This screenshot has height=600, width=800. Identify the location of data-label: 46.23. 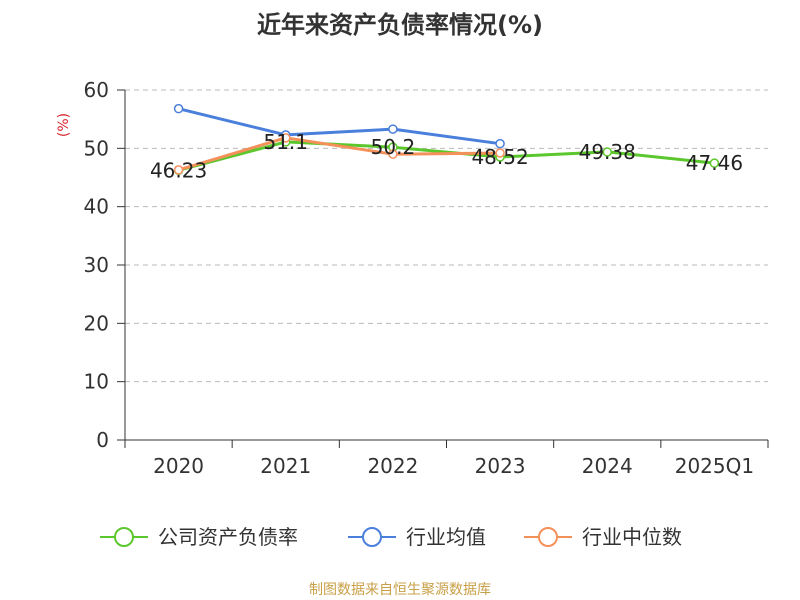
(178, 170).